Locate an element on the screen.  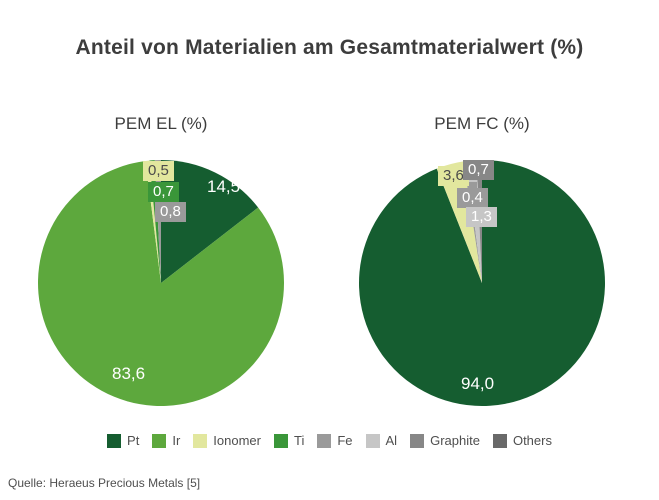
pie-slice-ionomer is located at coordinates (459, 222).